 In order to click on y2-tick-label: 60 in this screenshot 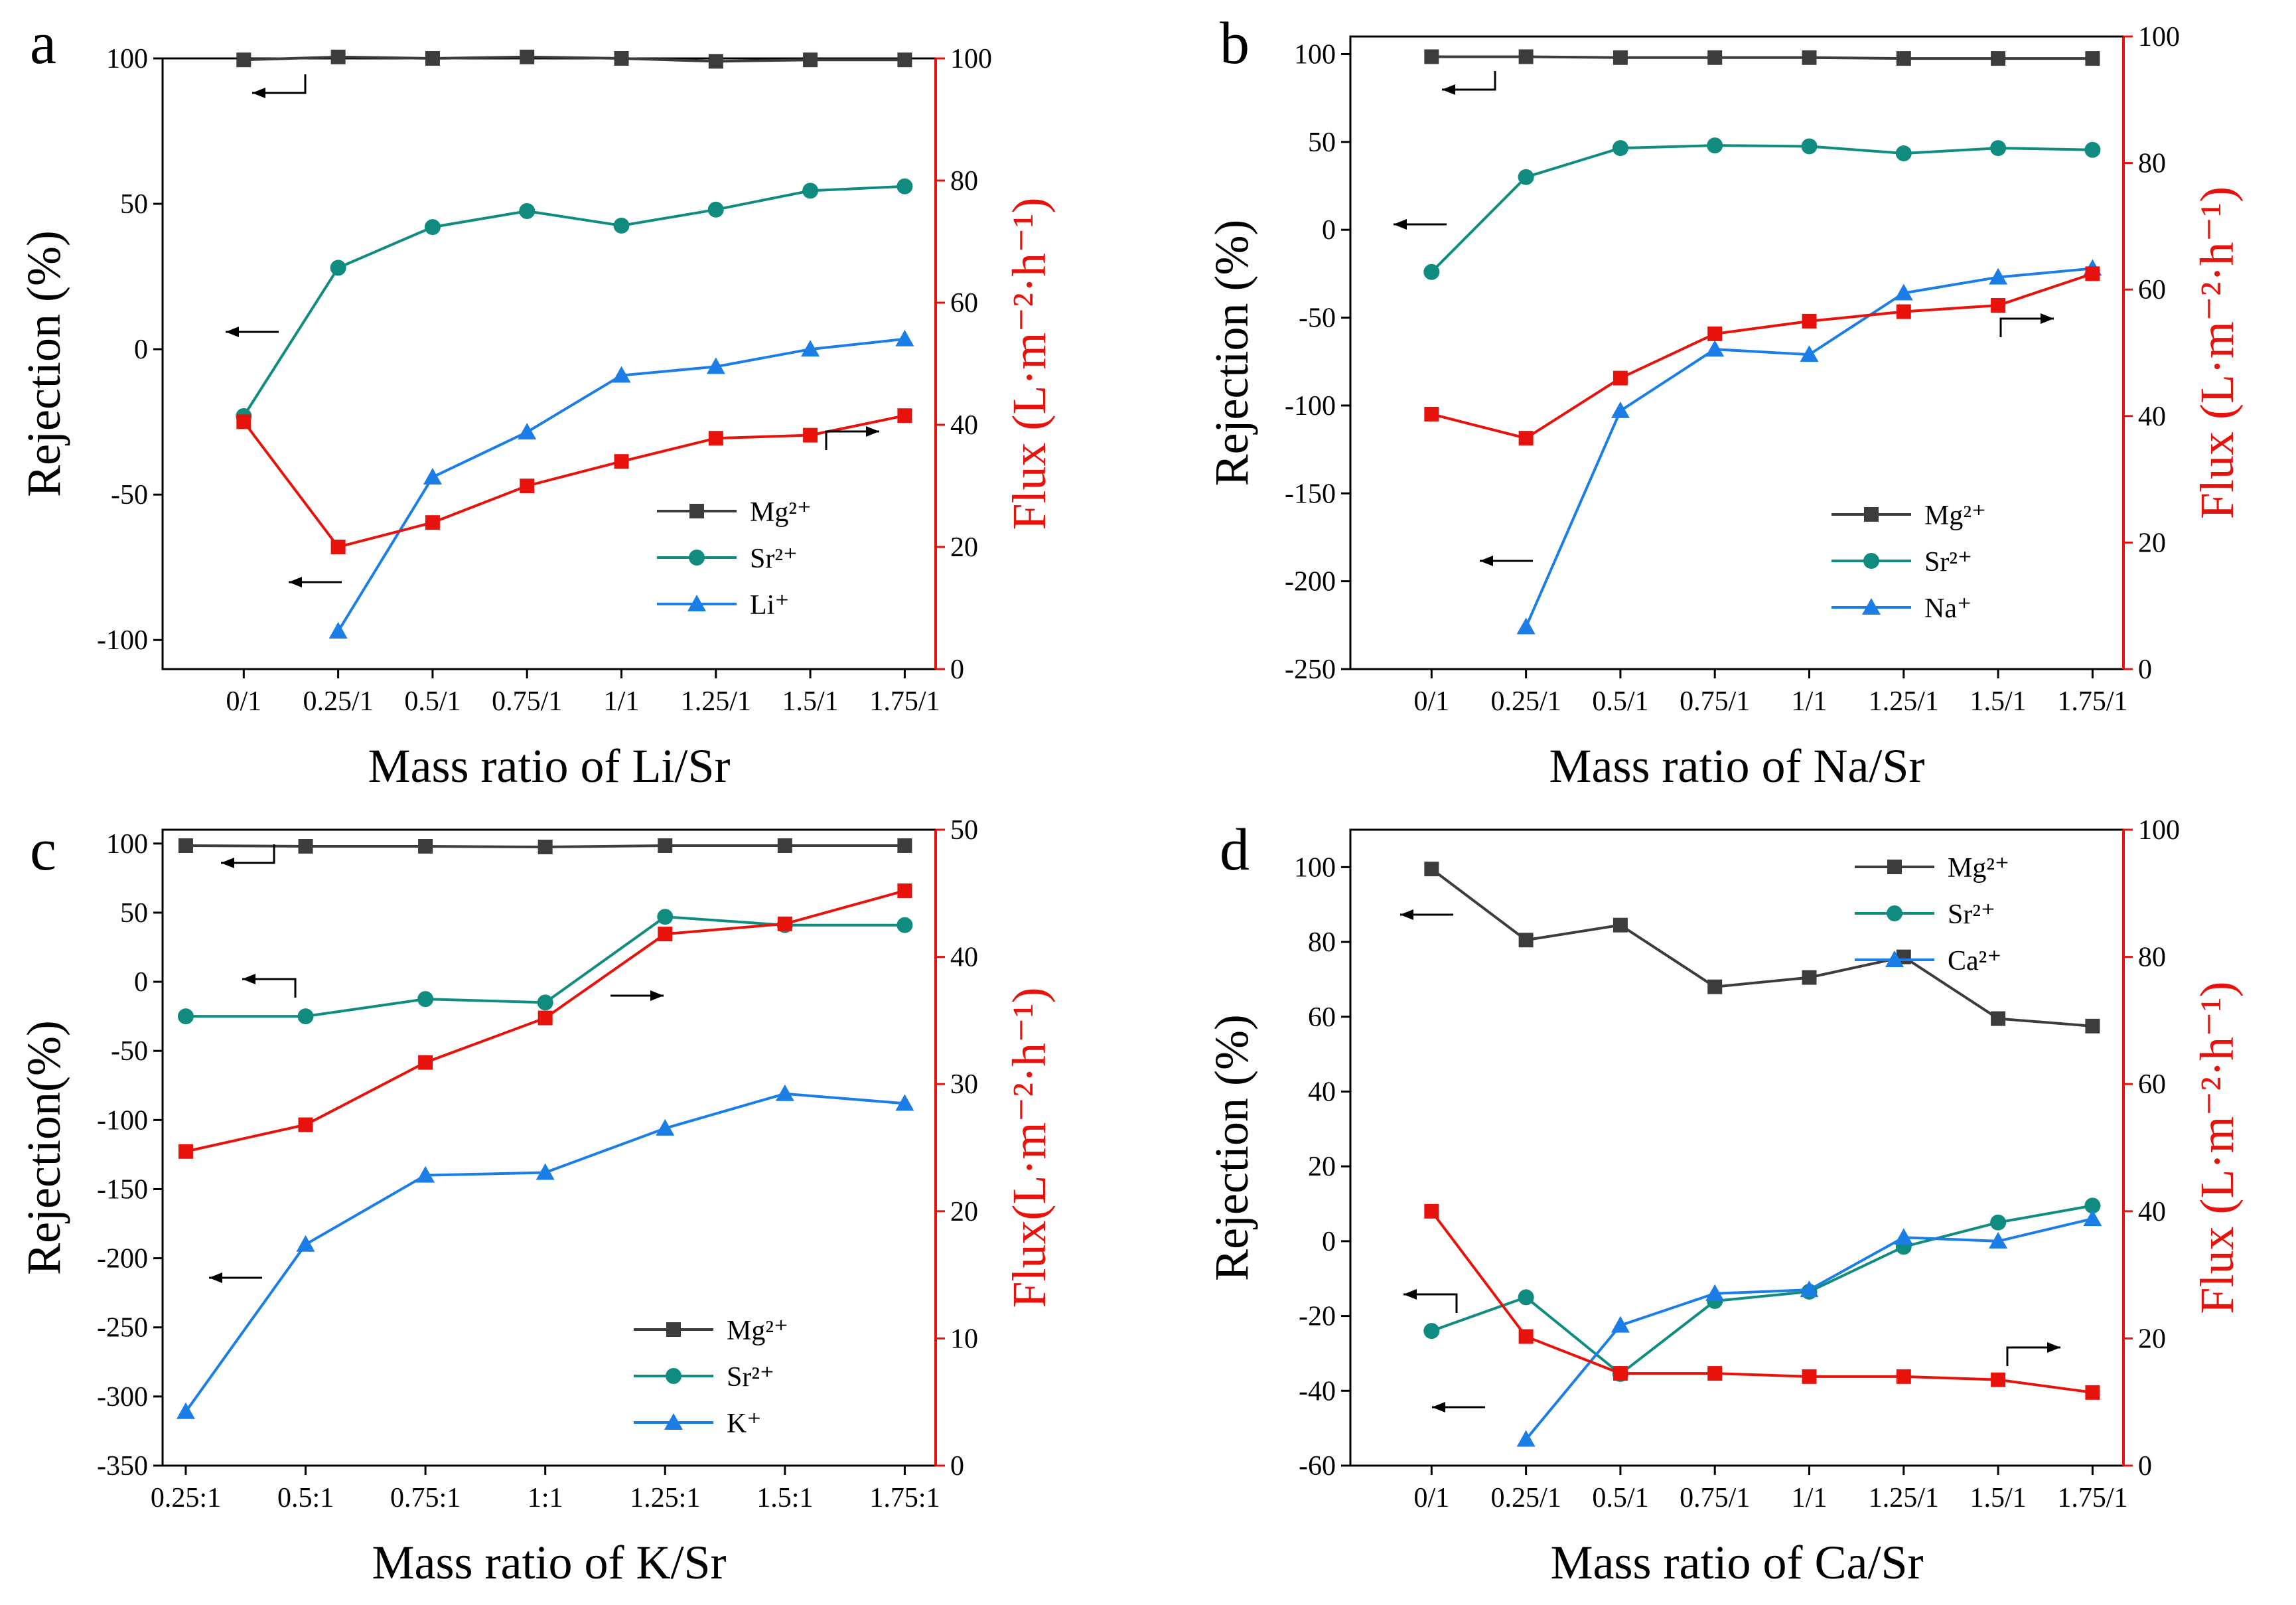, I will do `click(2152, 1084)`.